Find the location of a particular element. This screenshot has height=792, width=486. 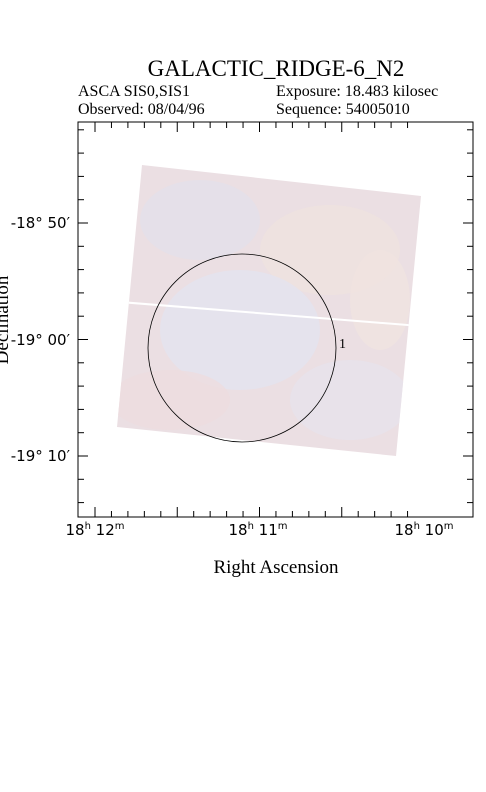

y-tick-label: -19° 00′ is located at coordinates (41, 340).